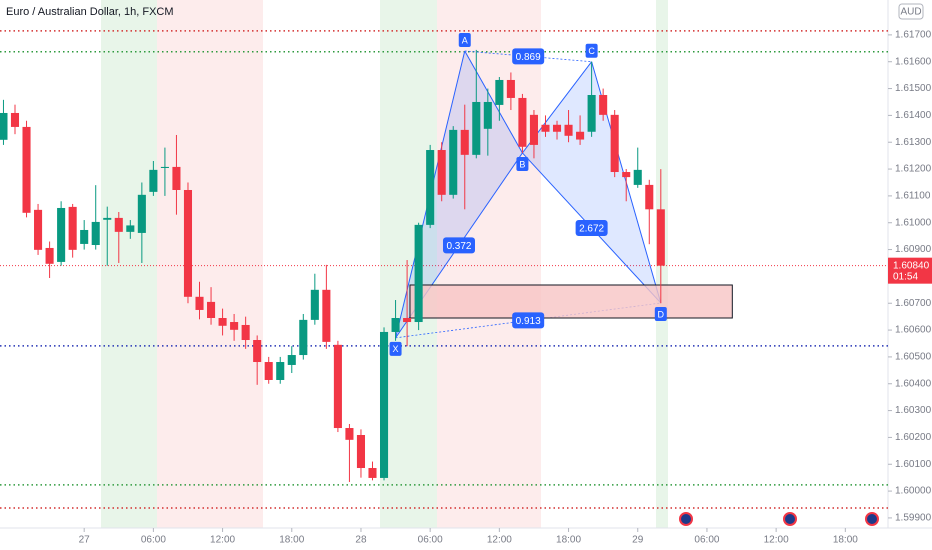 This screenshot has width=932, height=550. What do you see at coordinates (913, 464) in the screenshot?
I see `y-tick-label: 1.60100` at bounding box center [913, 464].